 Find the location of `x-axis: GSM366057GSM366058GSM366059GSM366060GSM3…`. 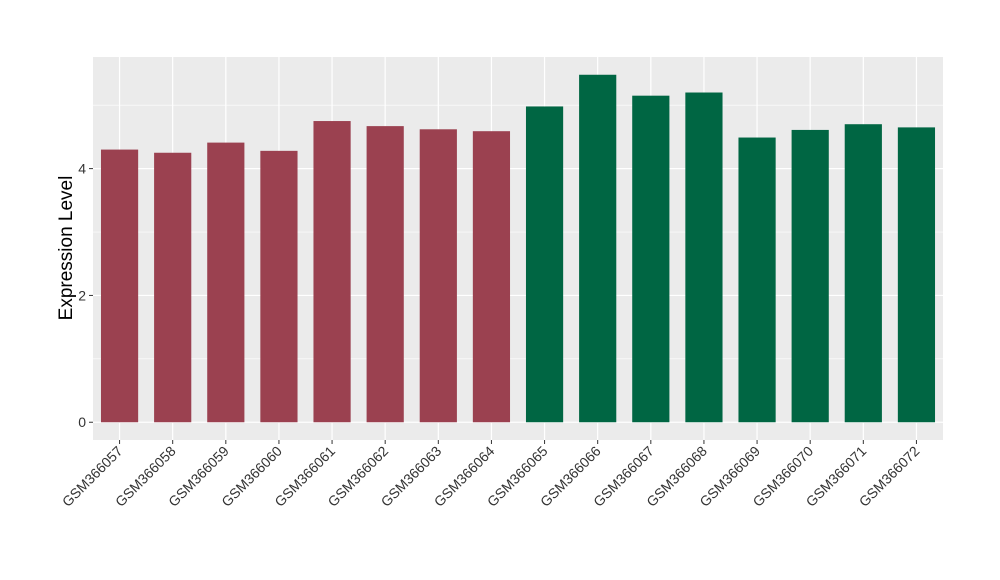

x-axis: GSM366057GSM366058GSM366059GSM366060GSM3… is located at coordinates (491, 475).